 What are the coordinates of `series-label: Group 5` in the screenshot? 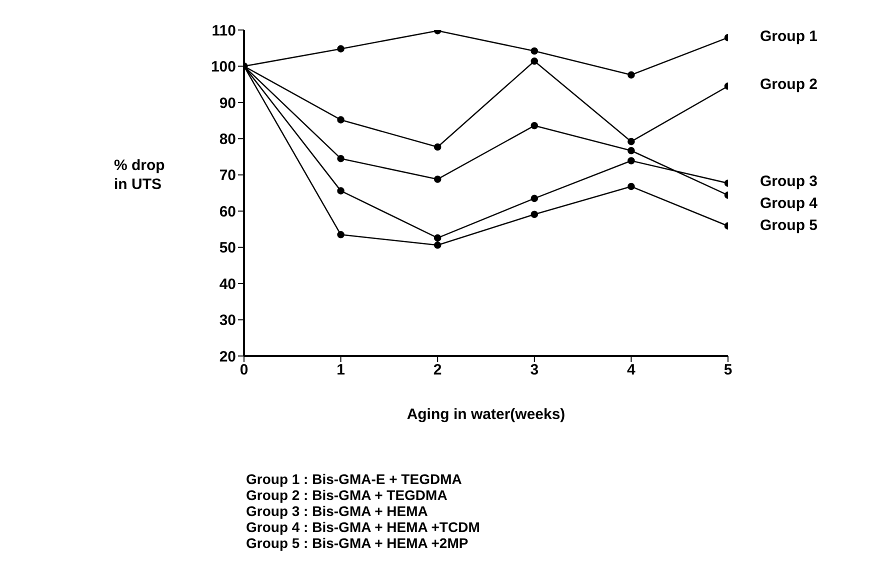 It's located at (789, 225).